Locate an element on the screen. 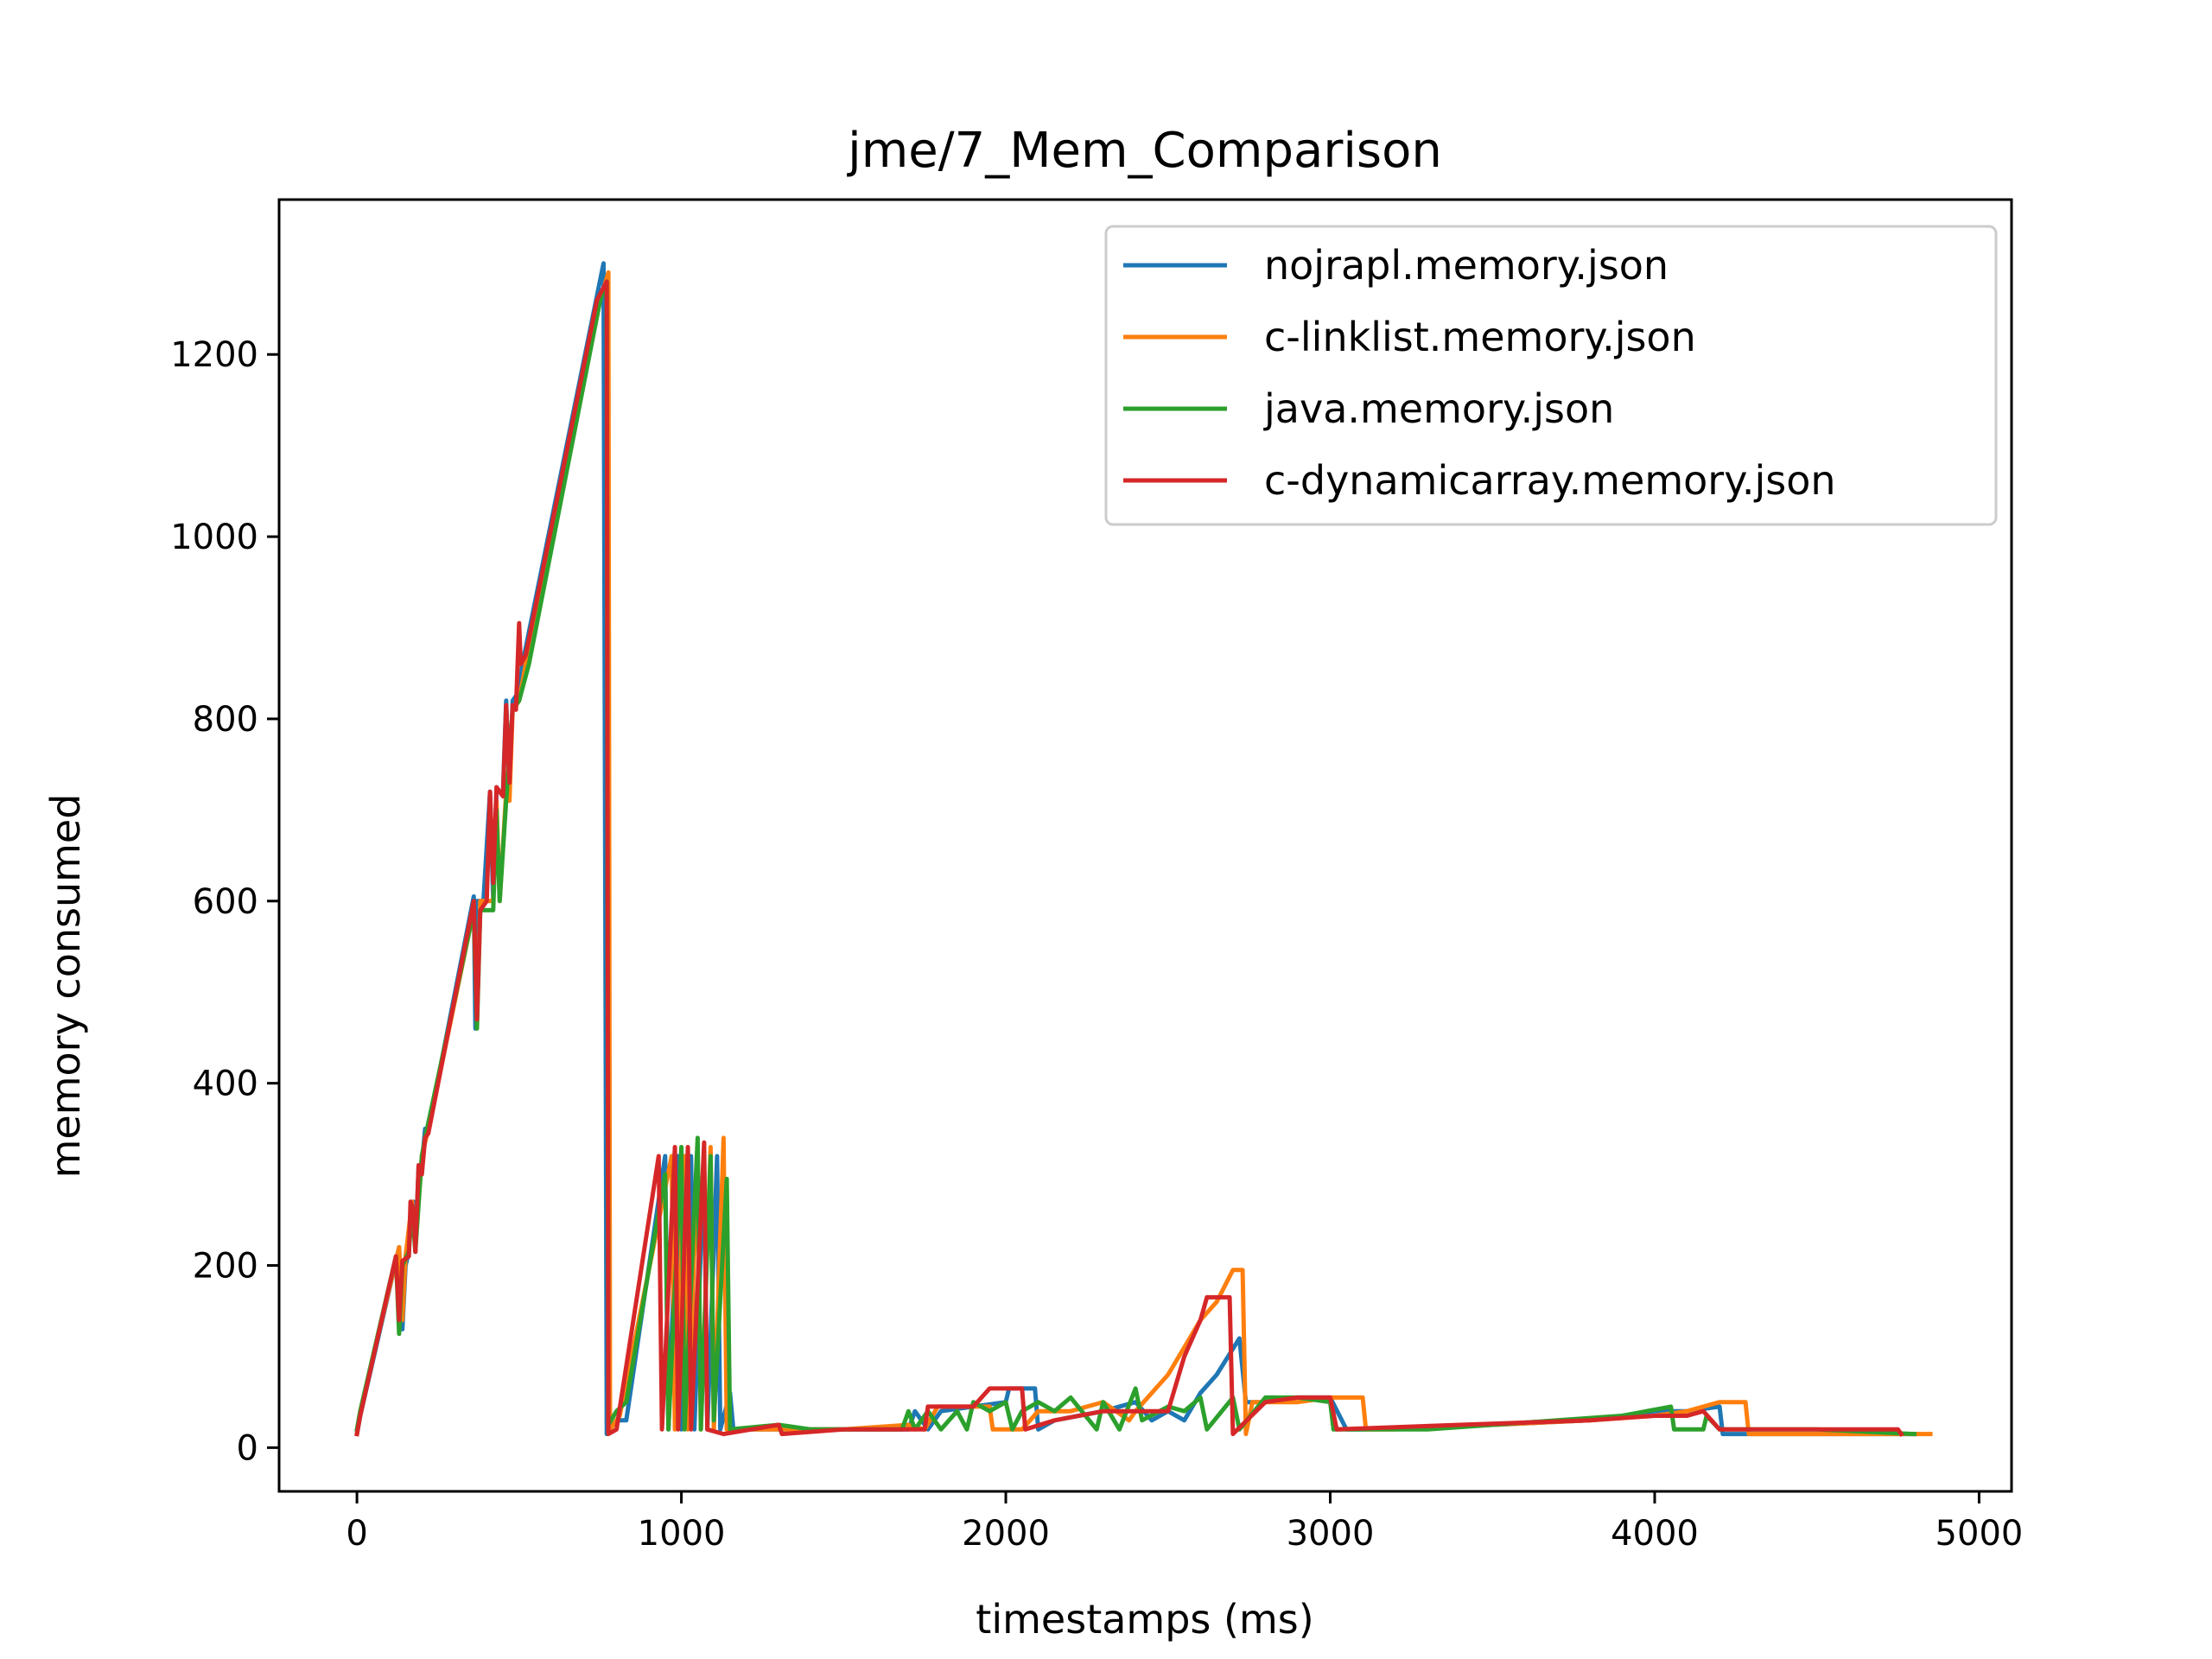  y-tick-label-1: 200 is located at coordinates (225, 1267).